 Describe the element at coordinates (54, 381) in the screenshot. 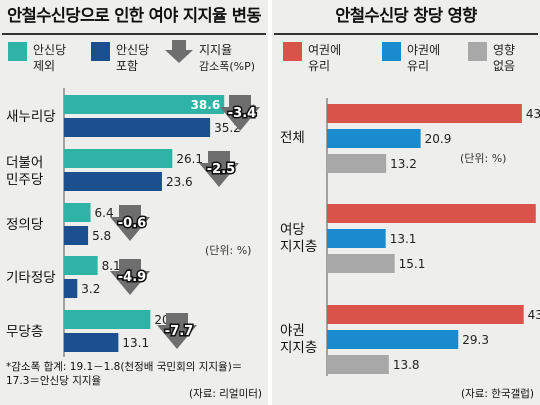

I see `footnote-line2: 17.3＝안신당 지지율` at that location.